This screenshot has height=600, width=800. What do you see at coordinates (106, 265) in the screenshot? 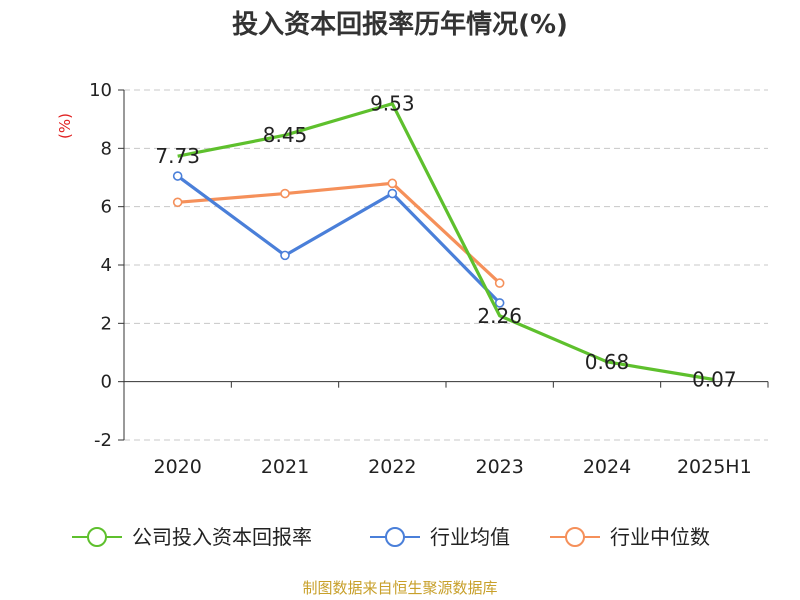
I see `y-tick-label: 4` at bounding box center [106, 265].